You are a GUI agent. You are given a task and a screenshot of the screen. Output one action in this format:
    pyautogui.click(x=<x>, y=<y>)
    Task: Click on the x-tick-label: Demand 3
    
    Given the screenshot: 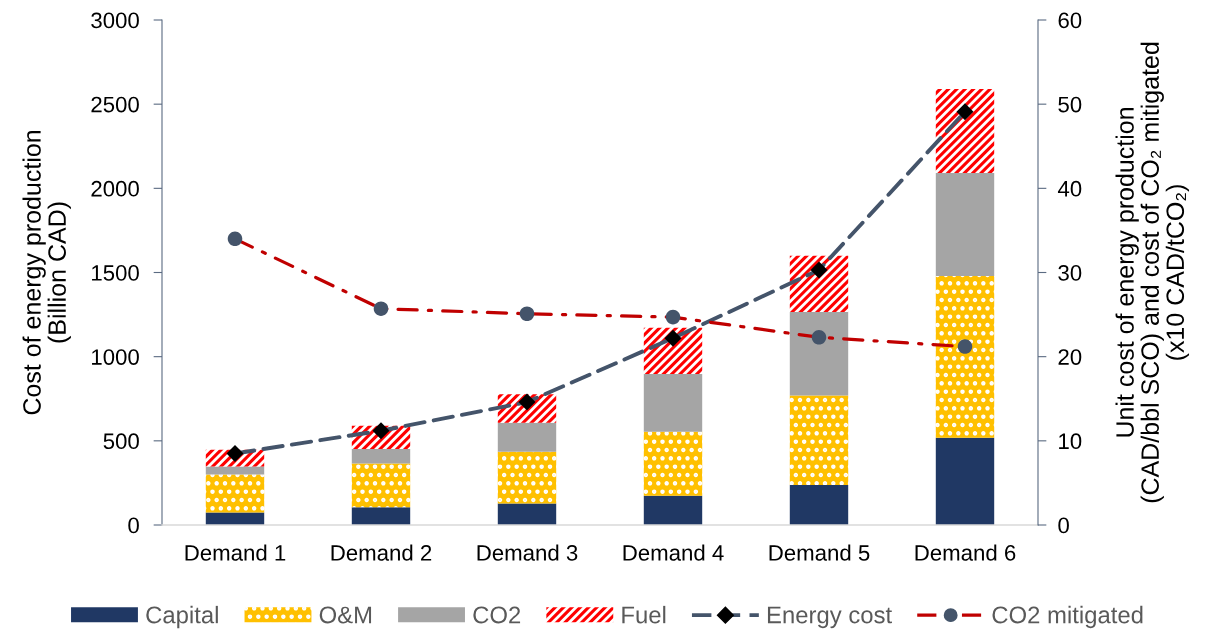 What is the action you would take?
    pyautogui.click(x=527, y=552)
    